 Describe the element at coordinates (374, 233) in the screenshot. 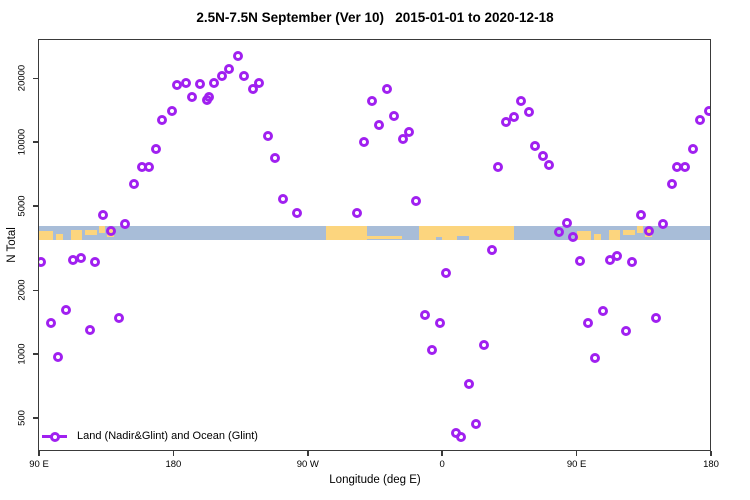

I see `map-band-ocean` at that location.